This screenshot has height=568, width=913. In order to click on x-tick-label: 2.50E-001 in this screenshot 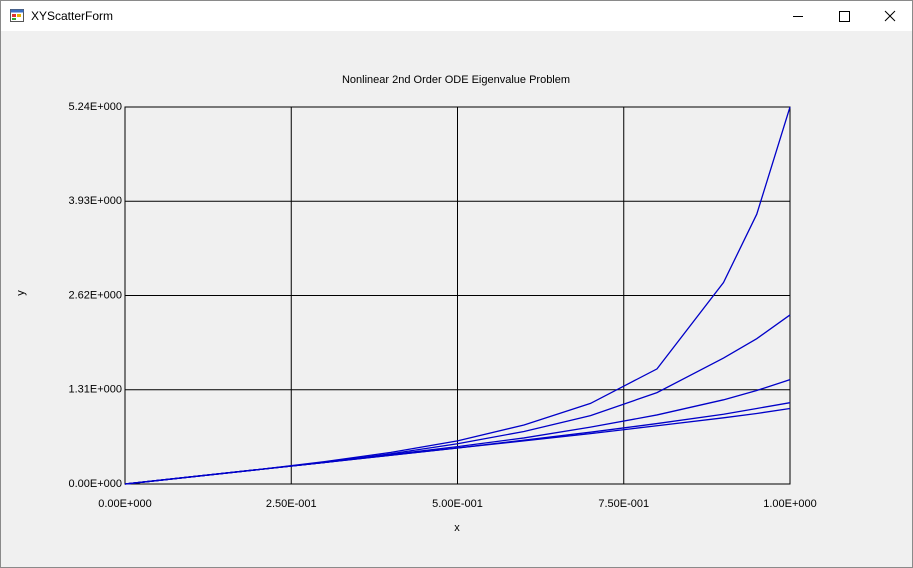, I will do `click(291, 504)`.